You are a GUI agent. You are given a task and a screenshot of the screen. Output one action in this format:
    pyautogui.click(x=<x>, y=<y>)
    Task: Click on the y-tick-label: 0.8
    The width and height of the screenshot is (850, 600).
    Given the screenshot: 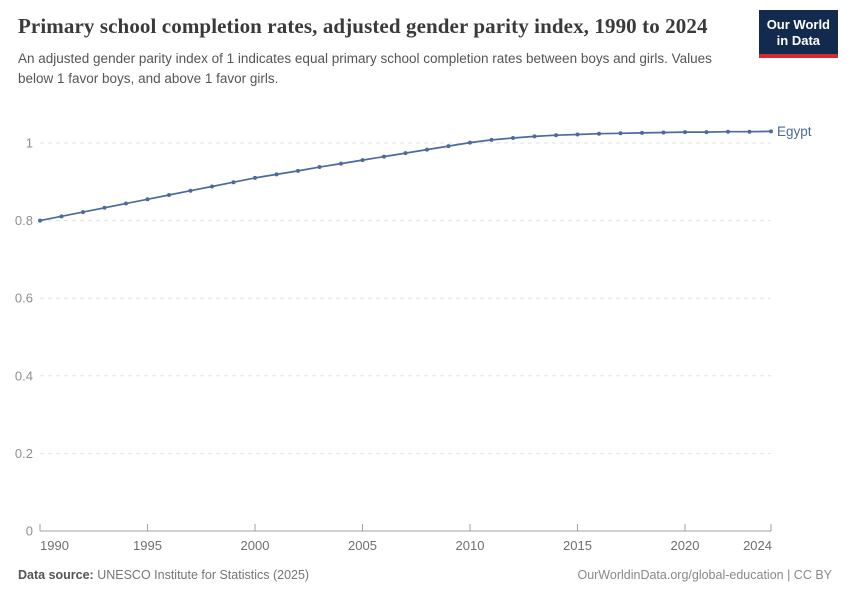 What is the action you would take?
    pyautogui.click(x=24, y=220)
    